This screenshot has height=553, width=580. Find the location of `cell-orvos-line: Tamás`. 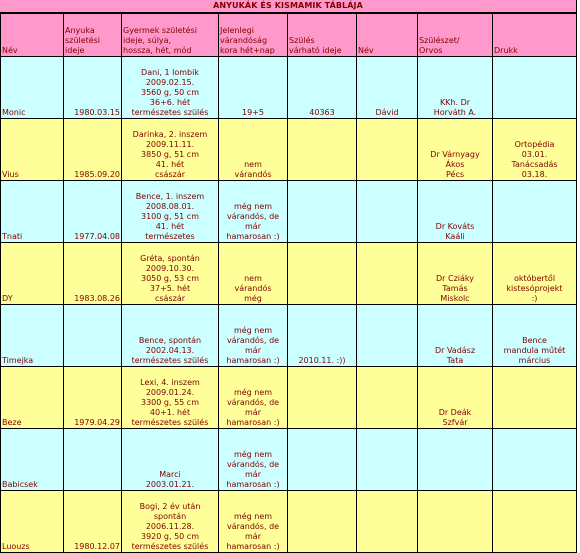

cell-orvos-line: Tamás is located at coordinates (455, 288).